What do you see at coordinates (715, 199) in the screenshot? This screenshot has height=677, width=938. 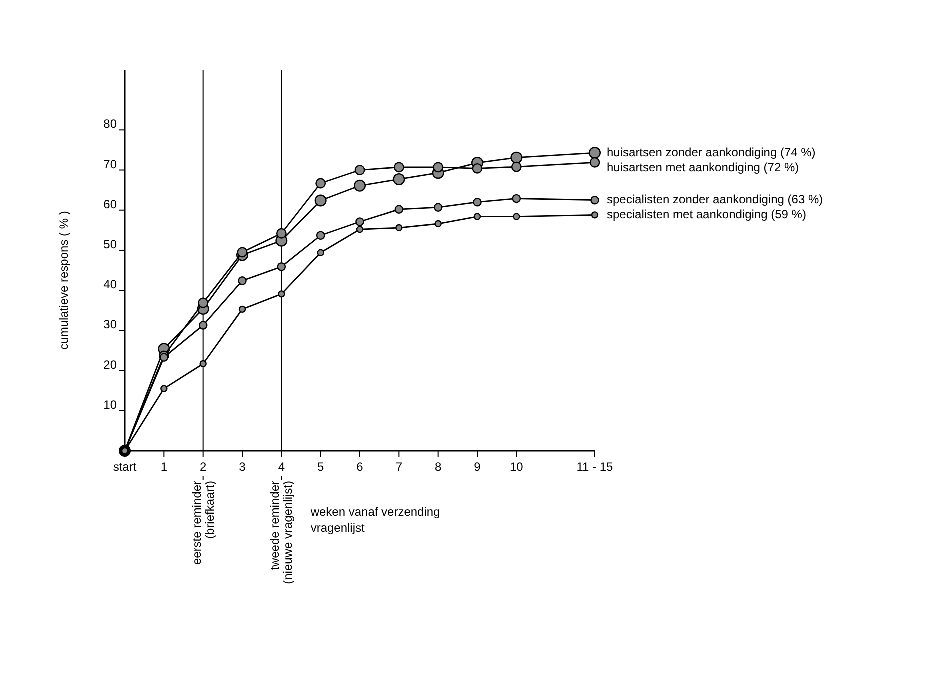 I see `series-label: specialisten zonder aankondiging (63 %)` at bounding box center [715, 199].